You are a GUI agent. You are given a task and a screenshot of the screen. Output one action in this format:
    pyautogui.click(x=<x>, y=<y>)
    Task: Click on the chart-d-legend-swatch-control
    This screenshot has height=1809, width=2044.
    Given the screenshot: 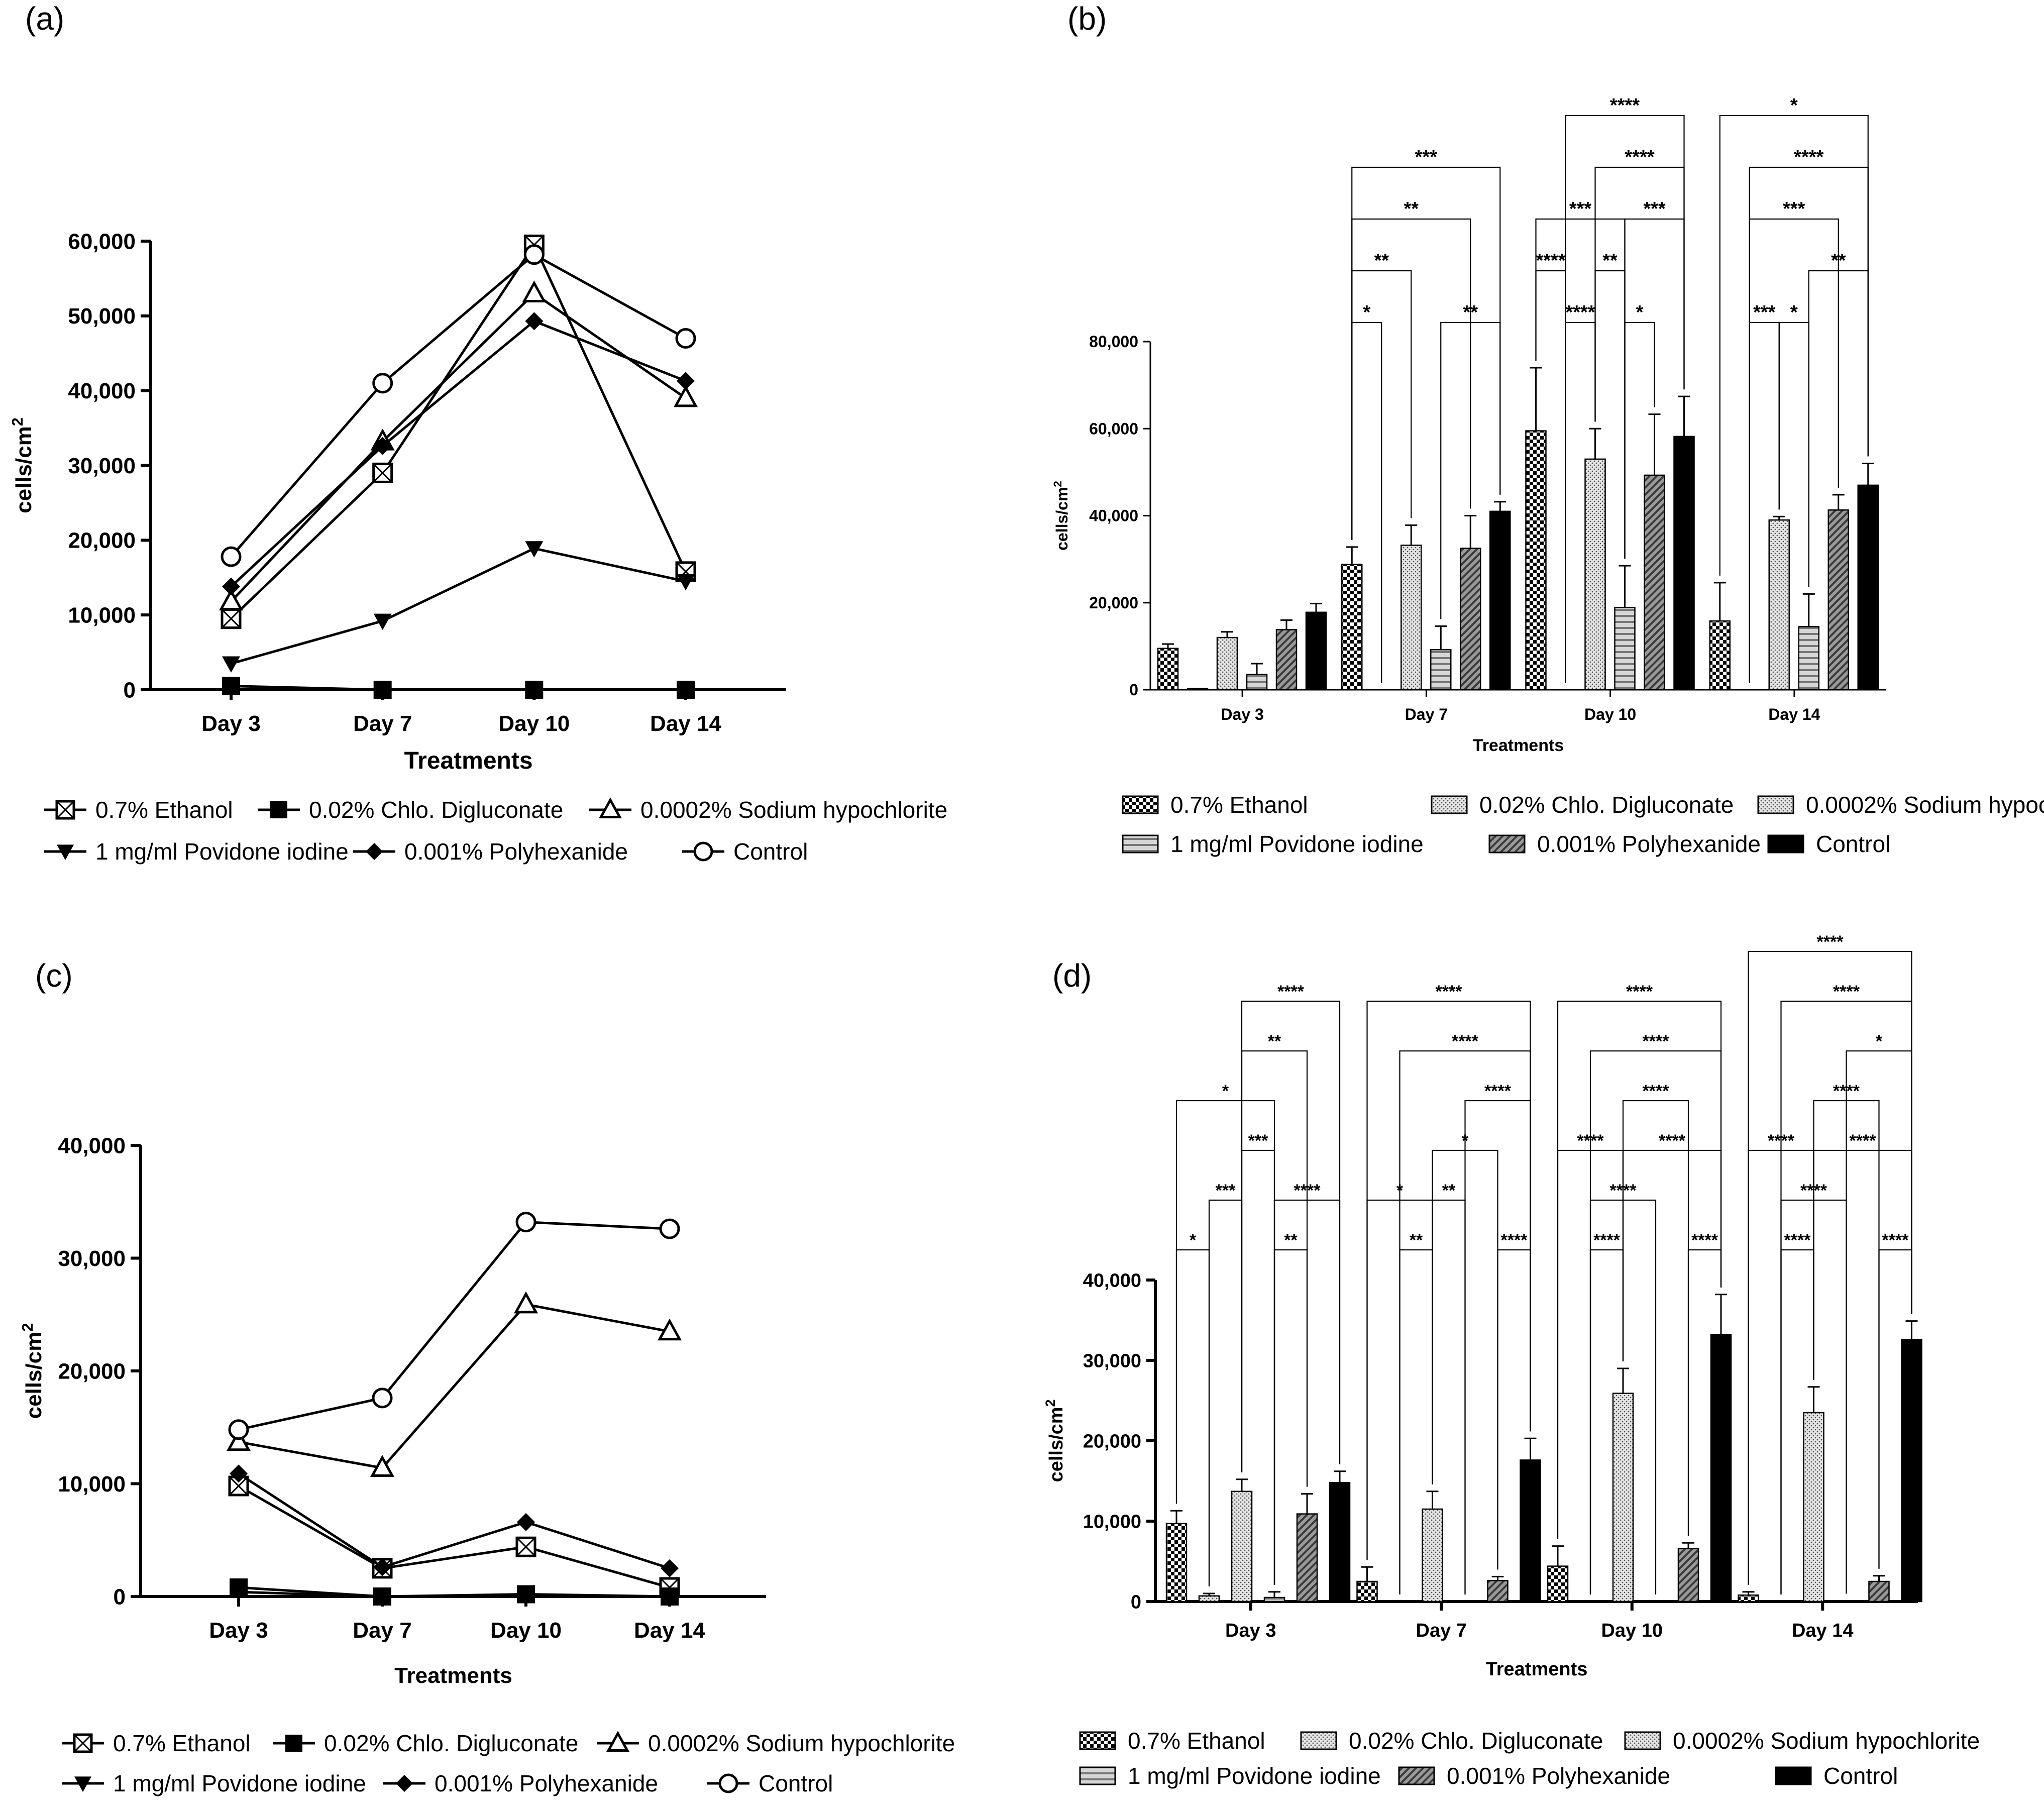 What is the action you would take?
    pyautogui.click(x=1794, y=1775)
    